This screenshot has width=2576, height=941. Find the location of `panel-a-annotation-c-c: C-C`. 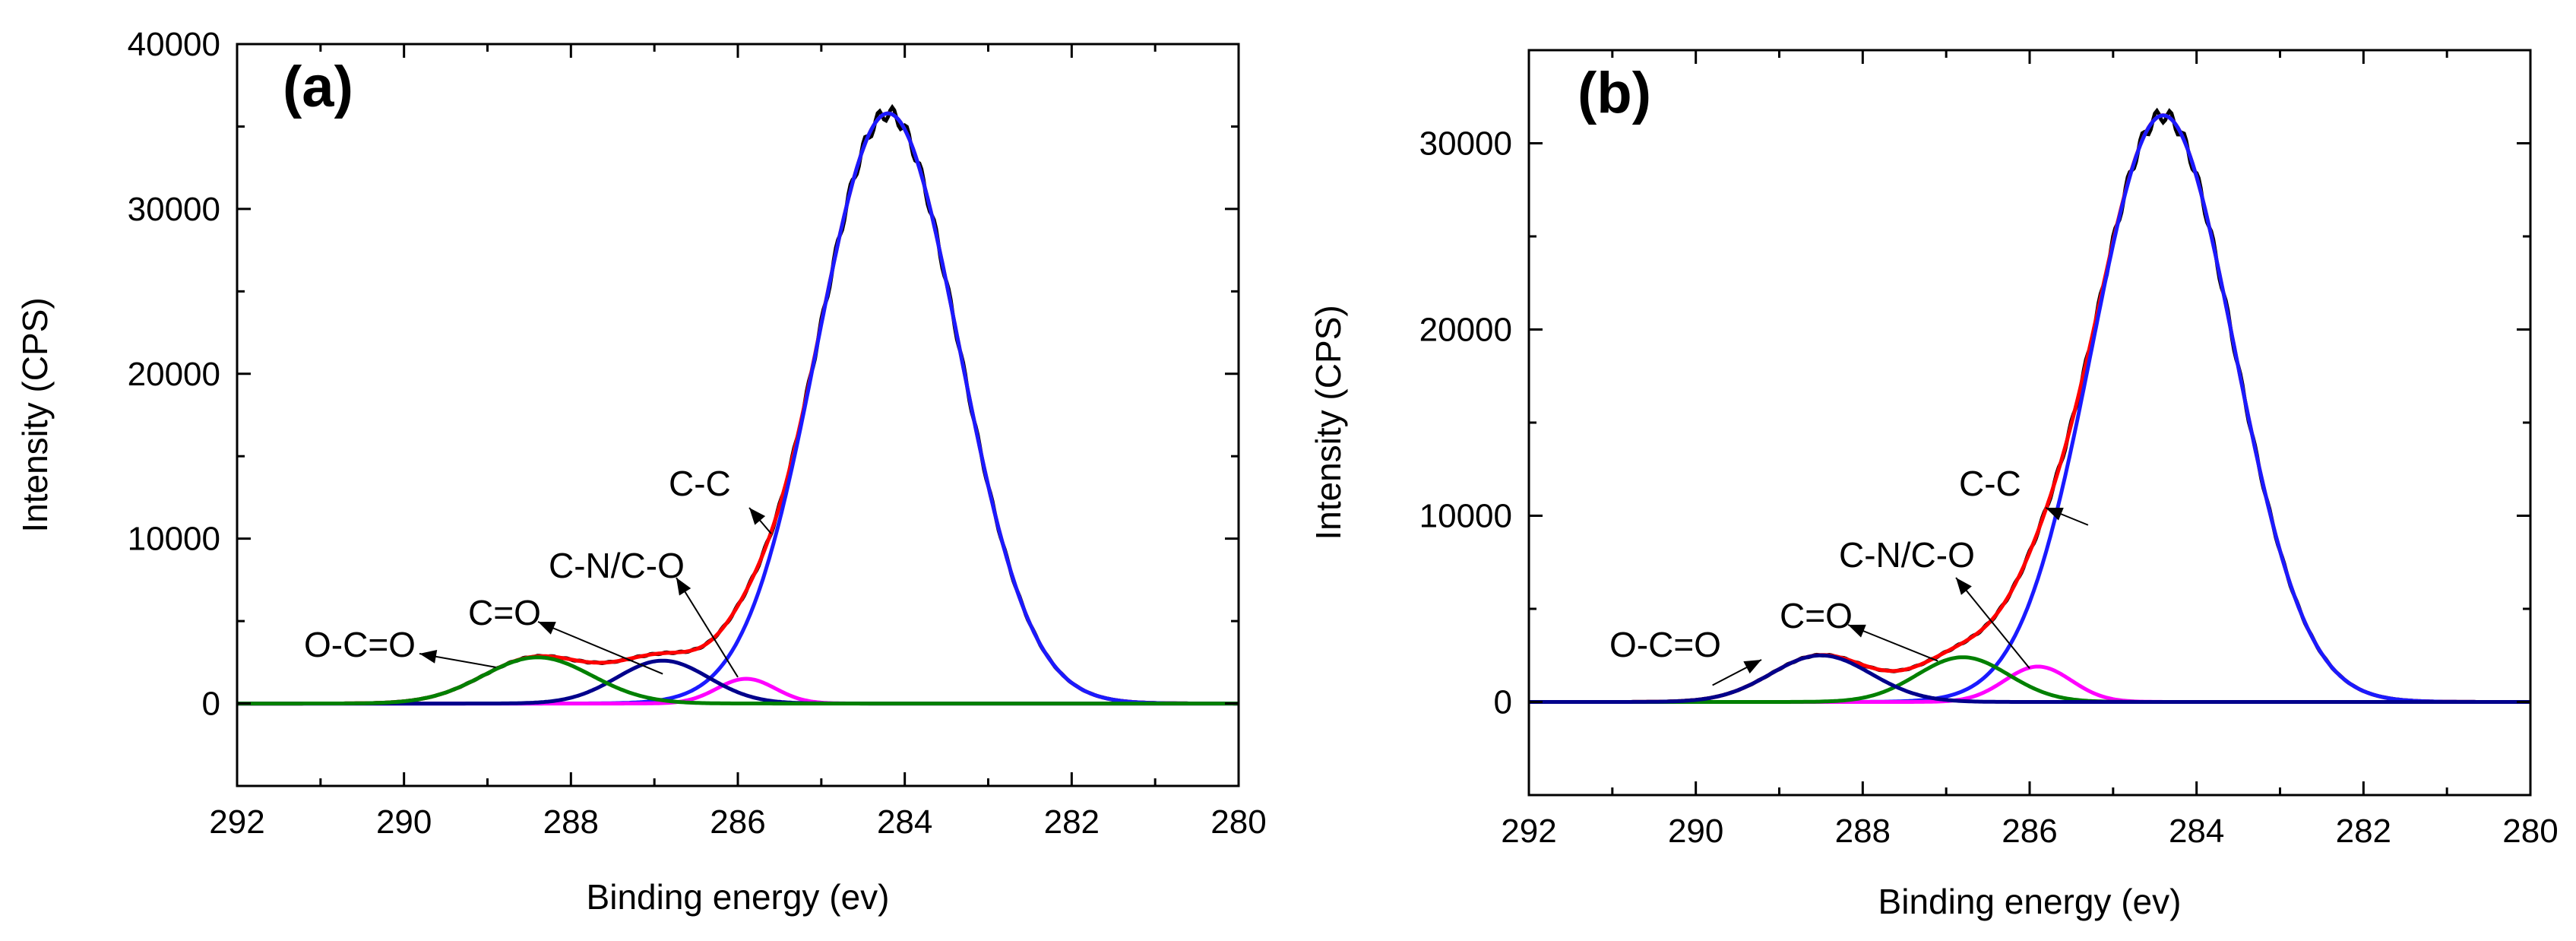

panel-a-annotation-c-c: C-C is located at coordinates (700, 483).